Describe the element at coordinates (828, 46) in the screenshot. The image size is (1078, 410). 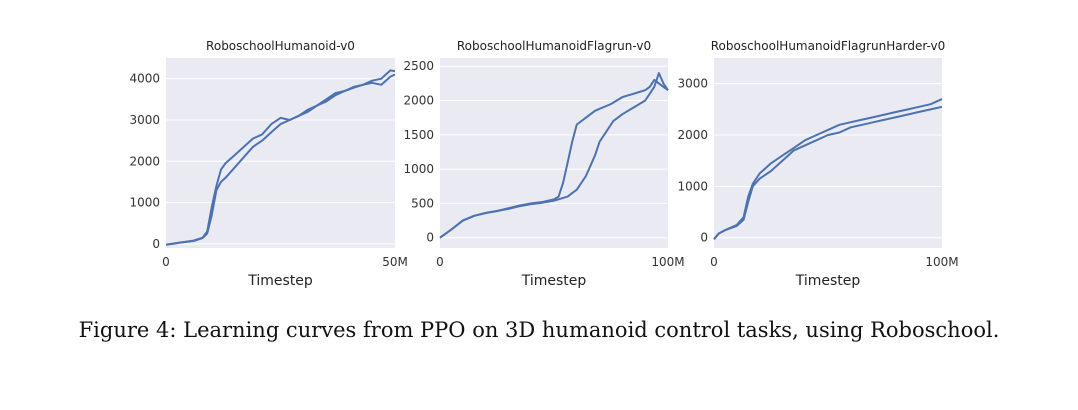
I see `chart-title: RoboschoolHumanoidFlagrunHarder-v0` at that location.